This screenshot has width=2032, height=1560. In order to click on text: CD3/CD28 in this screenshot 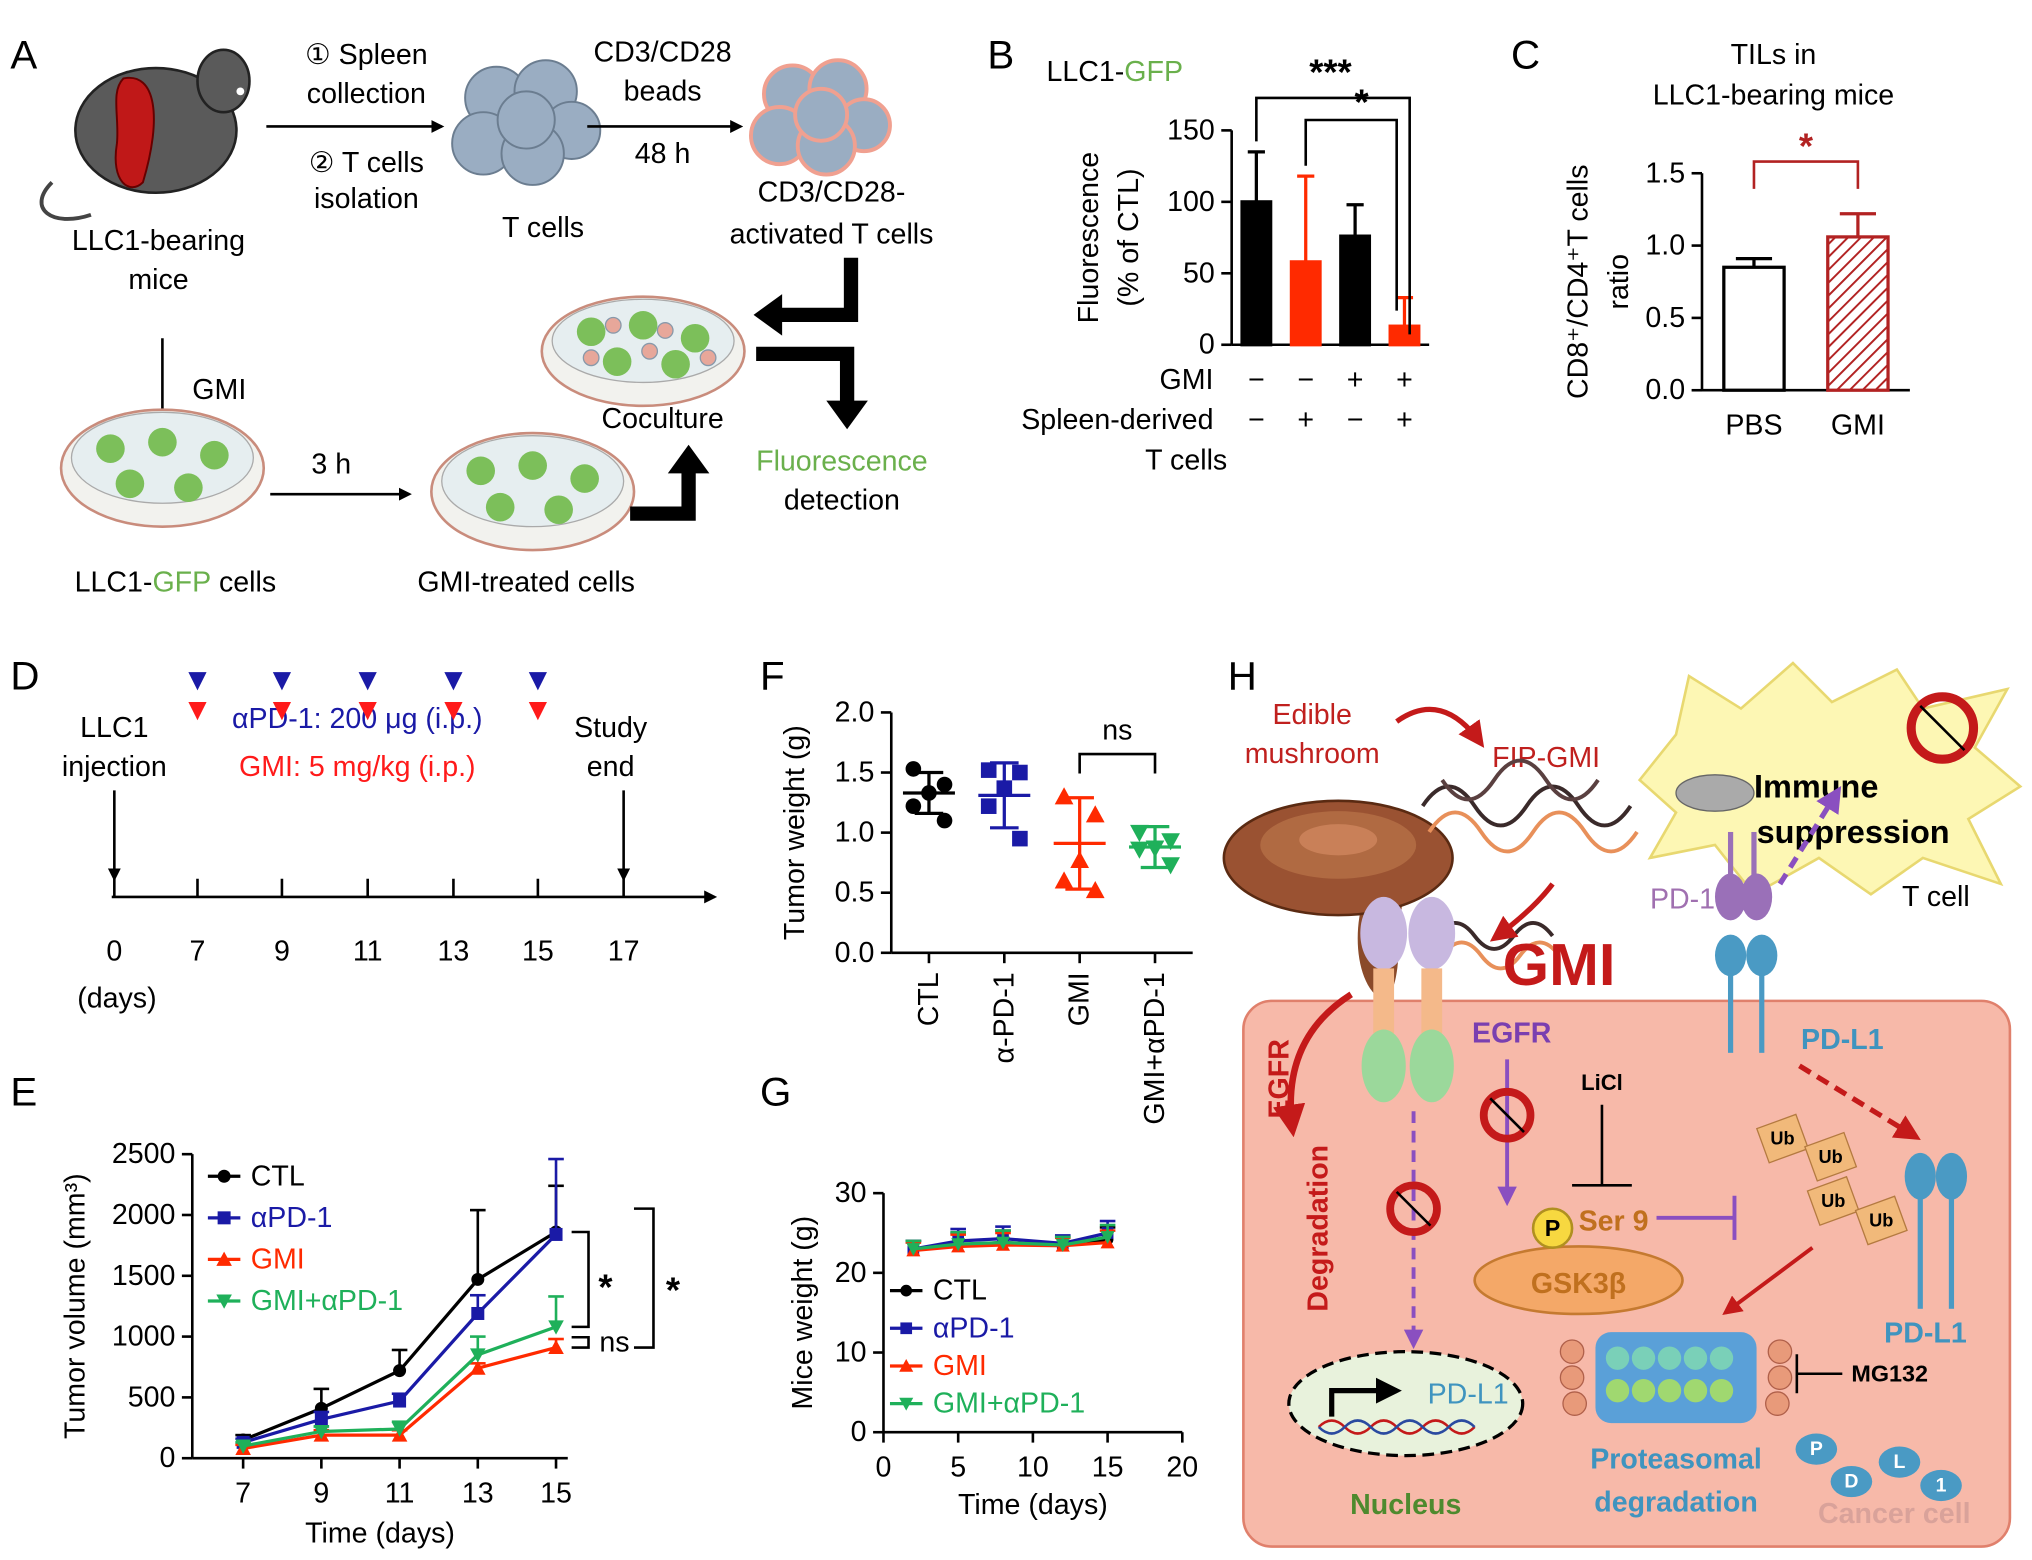, I will do `click(663, 52)`.